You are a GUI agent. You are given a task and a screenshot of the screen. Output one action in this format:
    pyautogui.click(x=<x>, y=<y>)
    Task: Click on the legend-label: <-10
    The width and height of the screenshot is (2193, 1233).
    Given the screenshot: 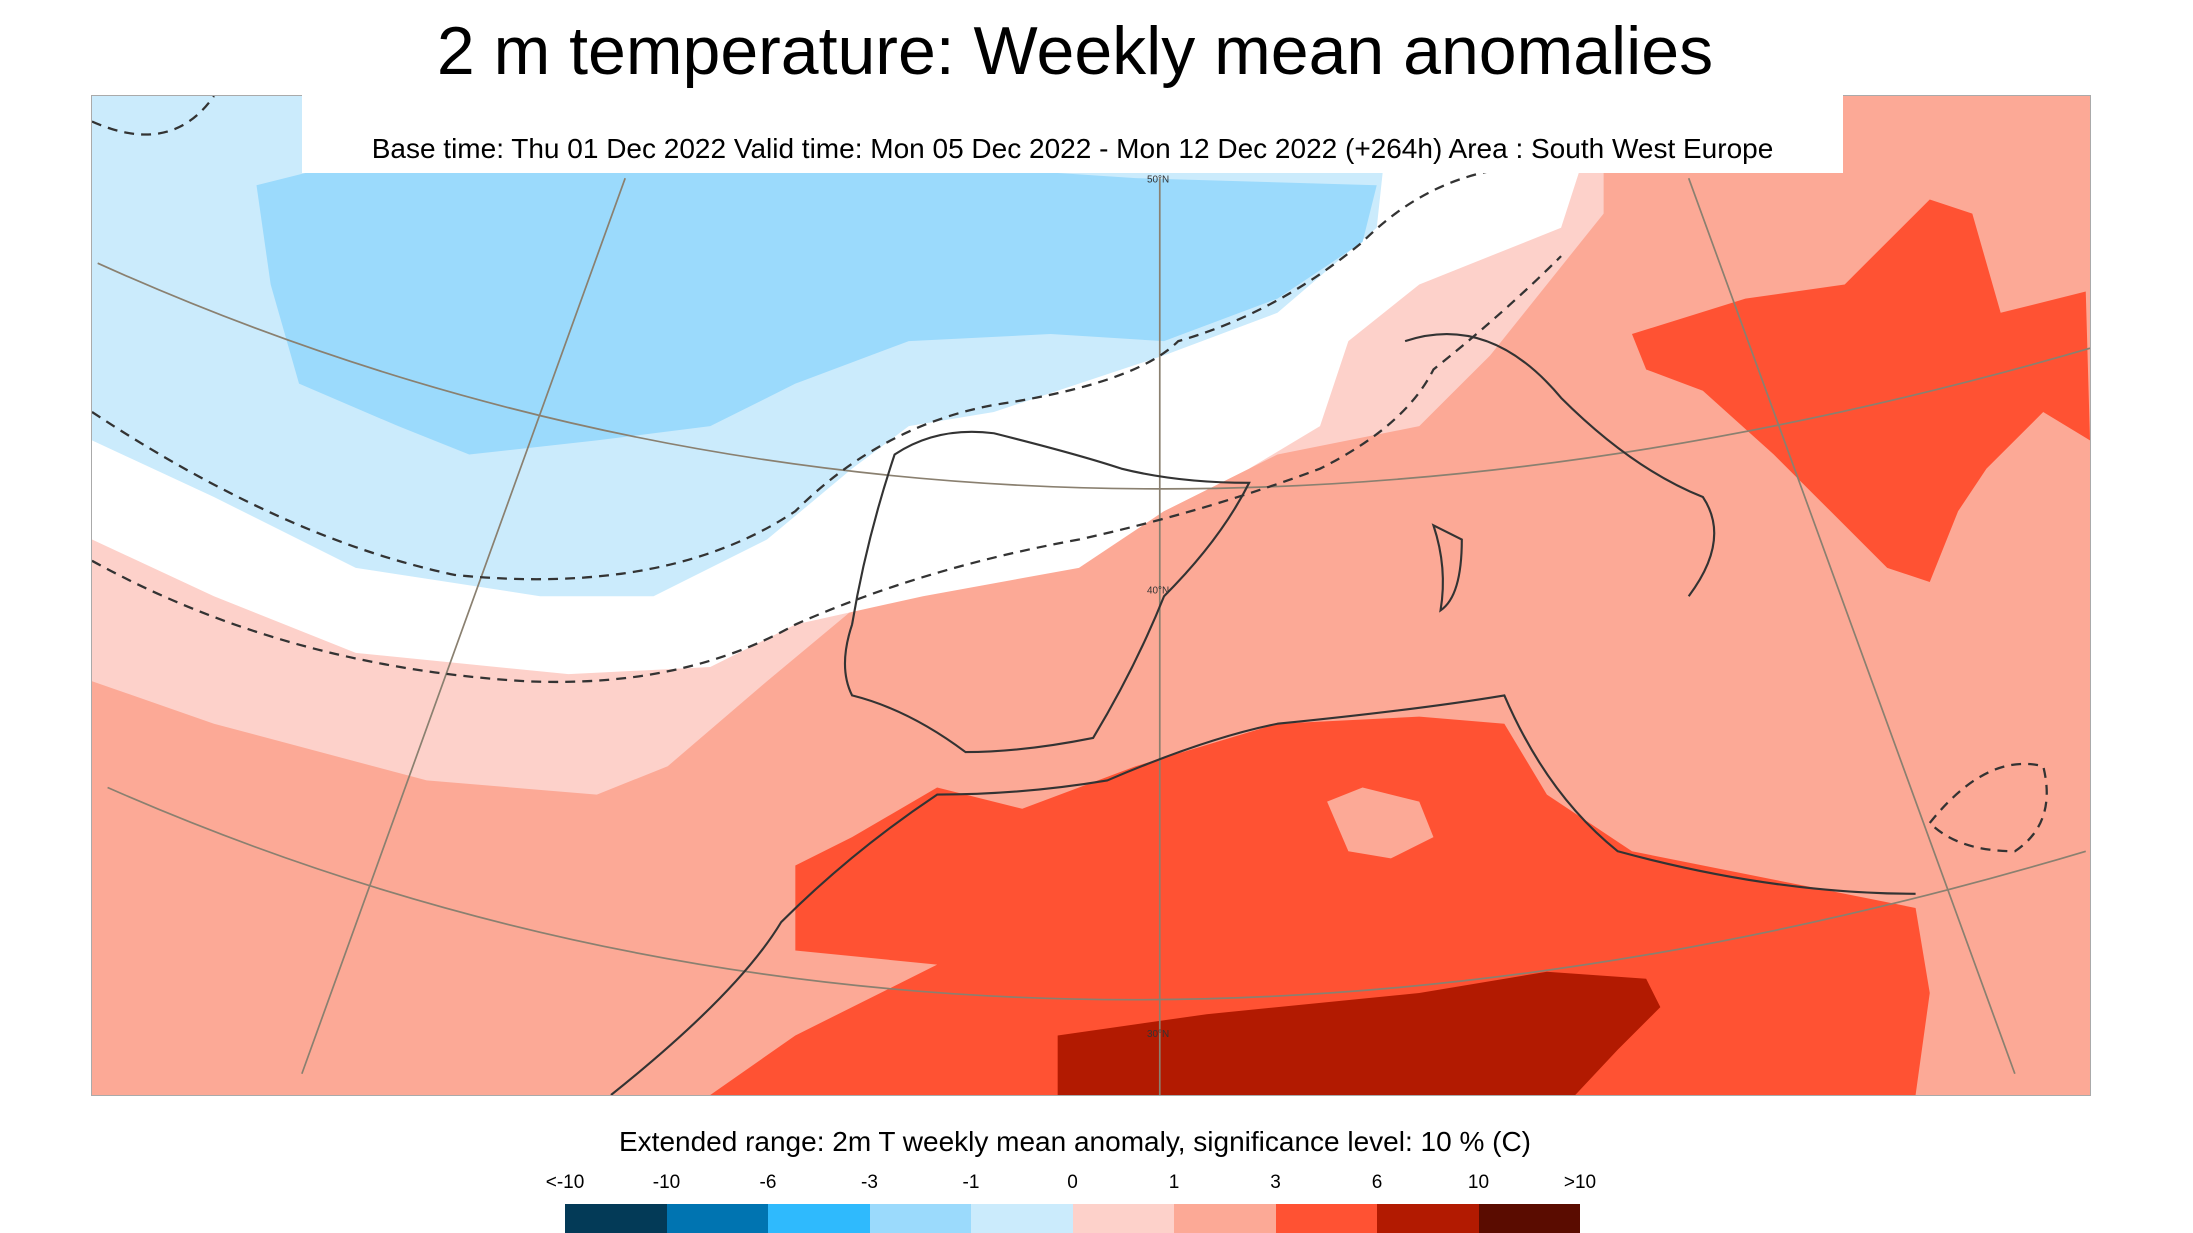 What is the action you would take?
    pyautogui.click(x=565, y=1182)
    